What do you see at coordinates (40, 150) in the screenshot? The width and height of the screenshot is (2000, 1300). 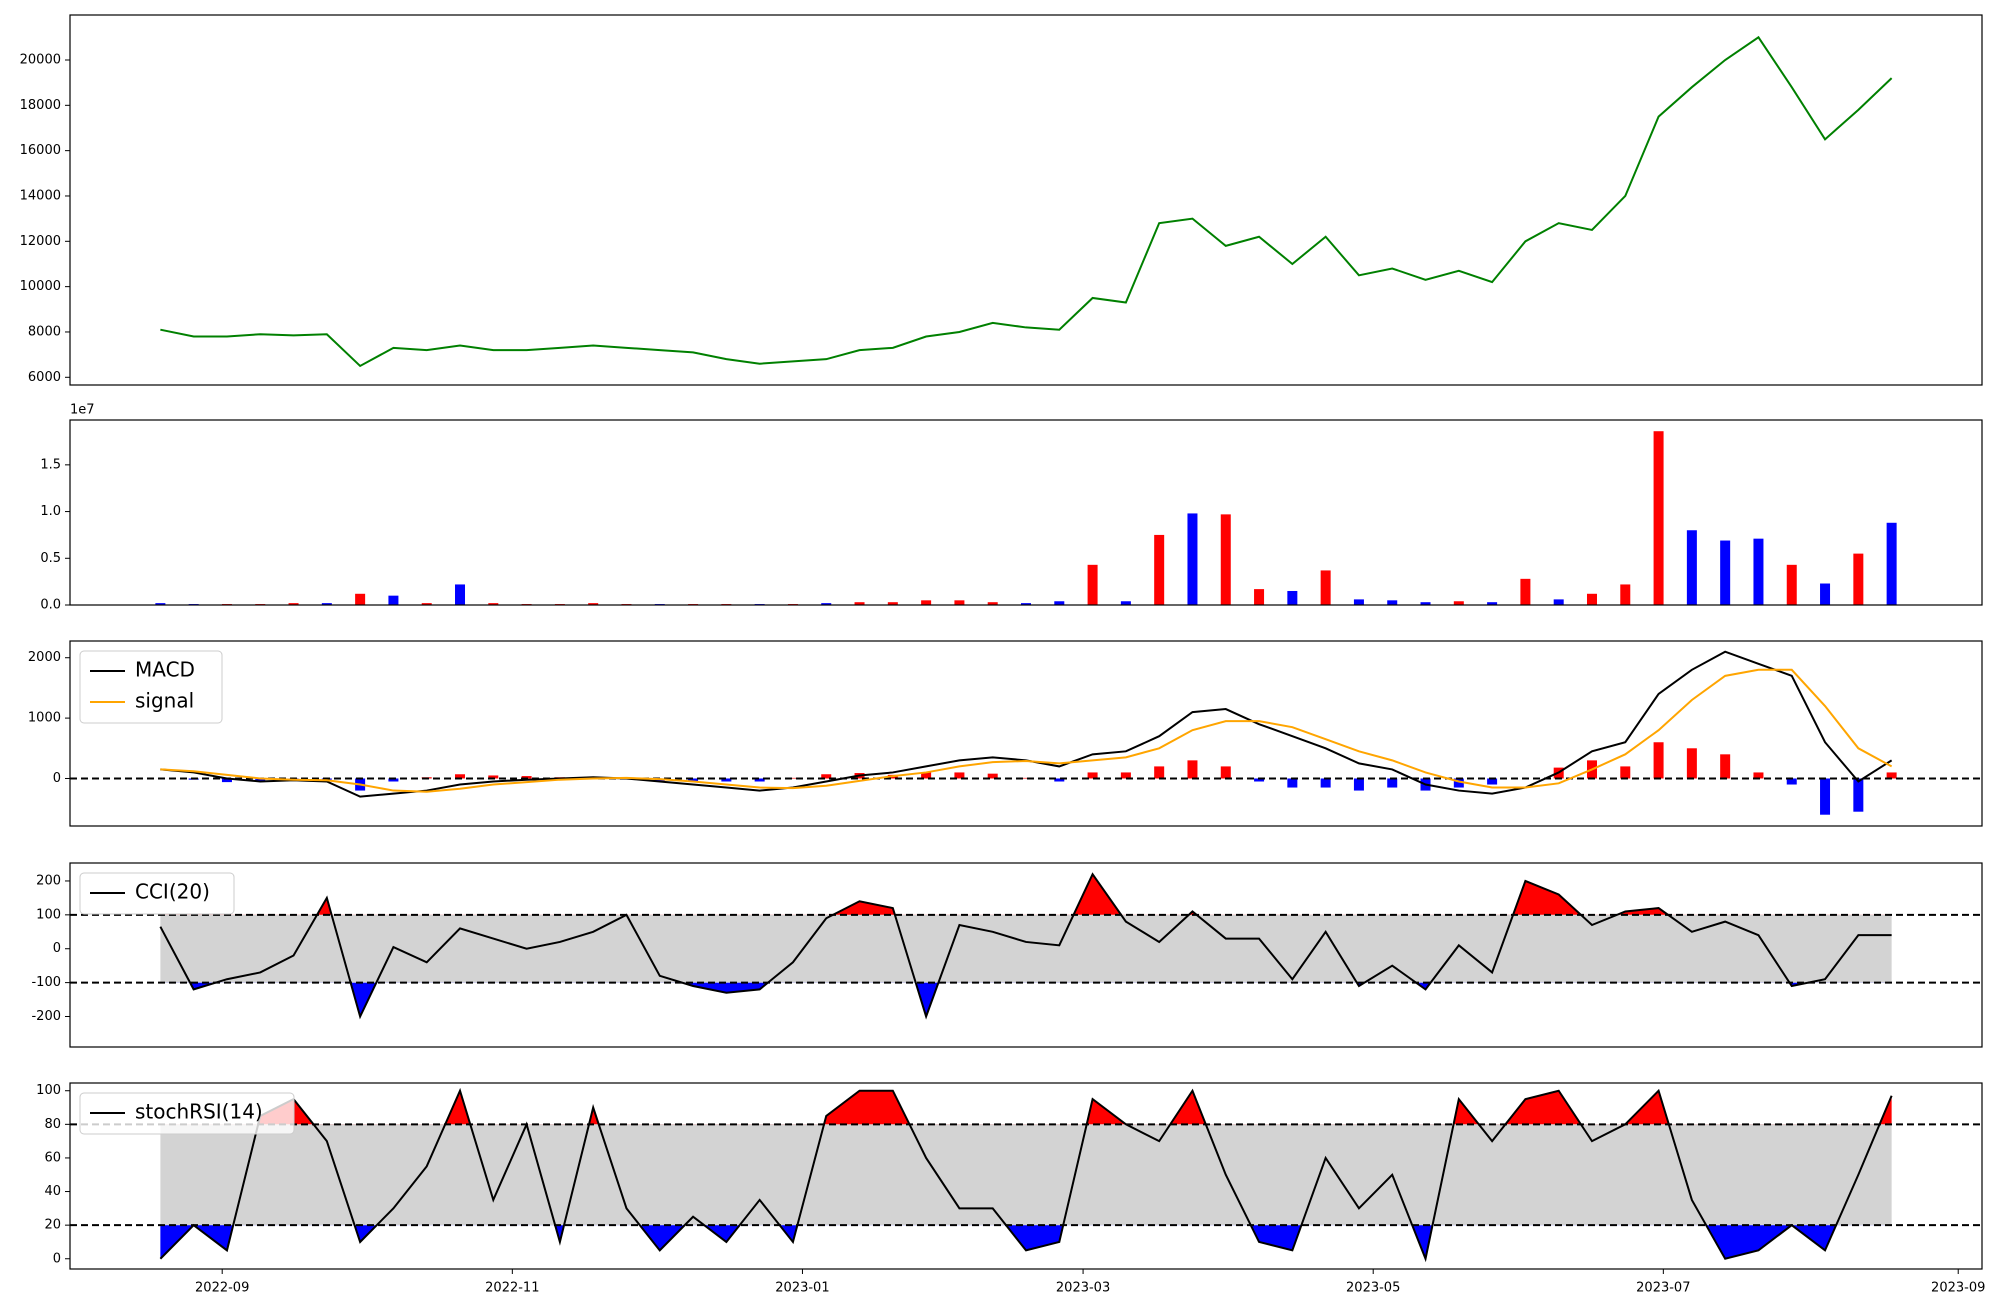 I see `y-tick-label: 16000` at bounding box center [40, 150].